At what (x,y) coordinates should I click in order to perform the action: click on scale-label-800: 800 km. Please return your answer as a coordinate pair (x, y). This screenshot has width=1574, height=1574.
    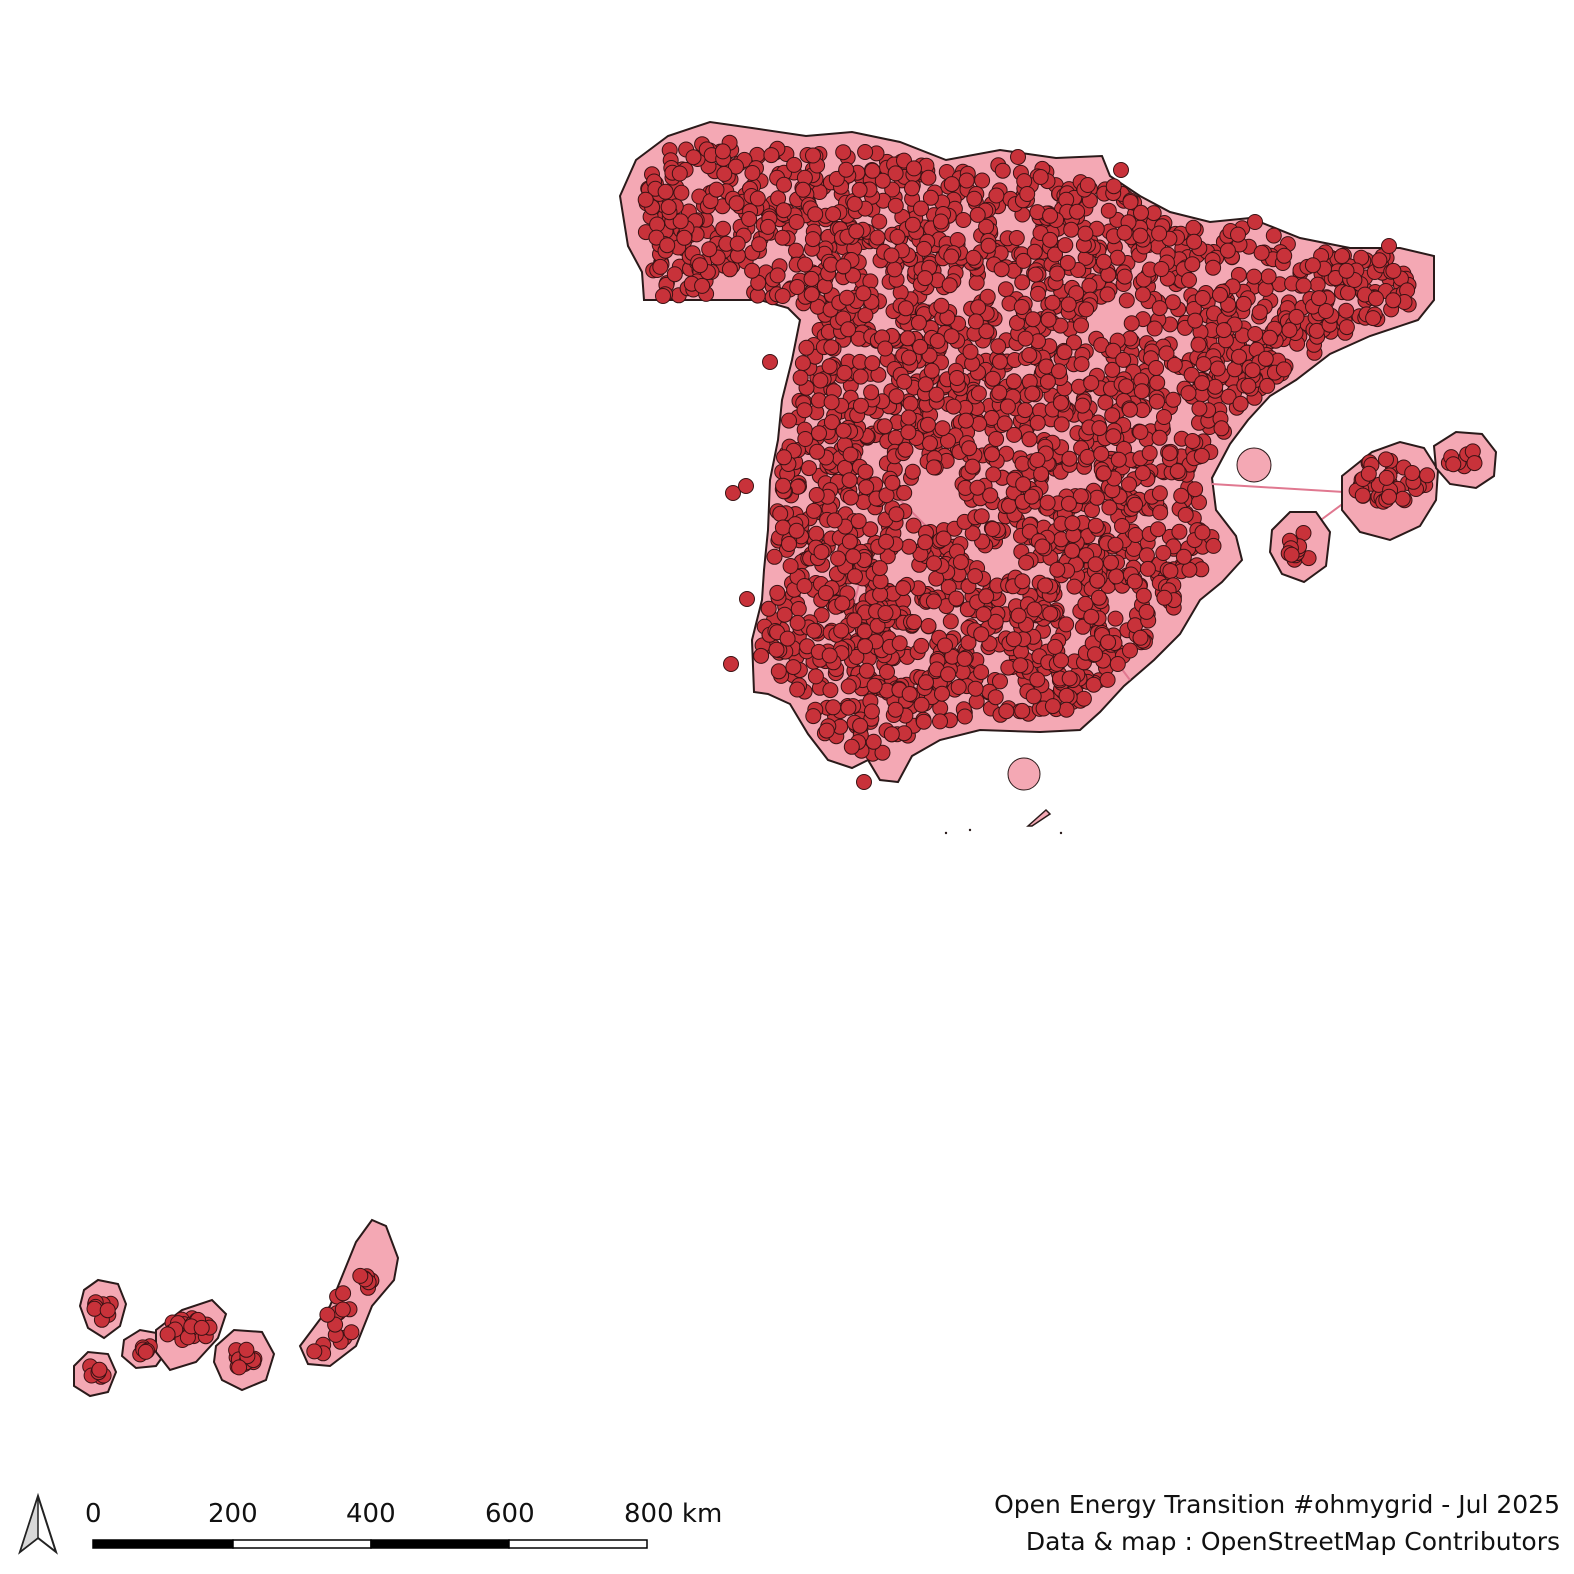
    Looking at the image, I should click on (673, 1514).